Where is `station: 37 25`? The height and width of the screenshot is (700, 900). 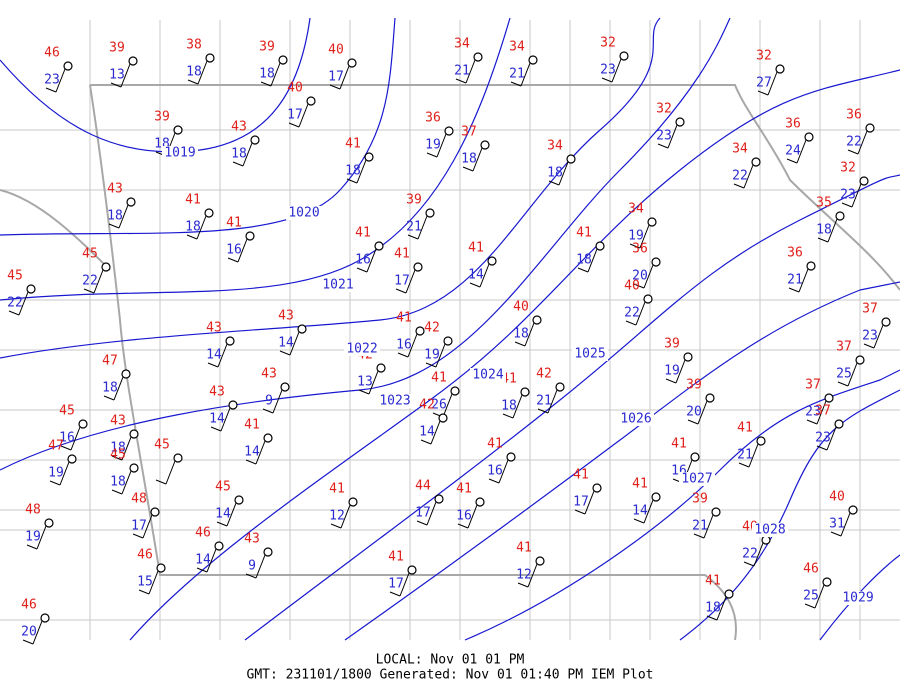 station: 37 25 is located at coordinates (850, 363).